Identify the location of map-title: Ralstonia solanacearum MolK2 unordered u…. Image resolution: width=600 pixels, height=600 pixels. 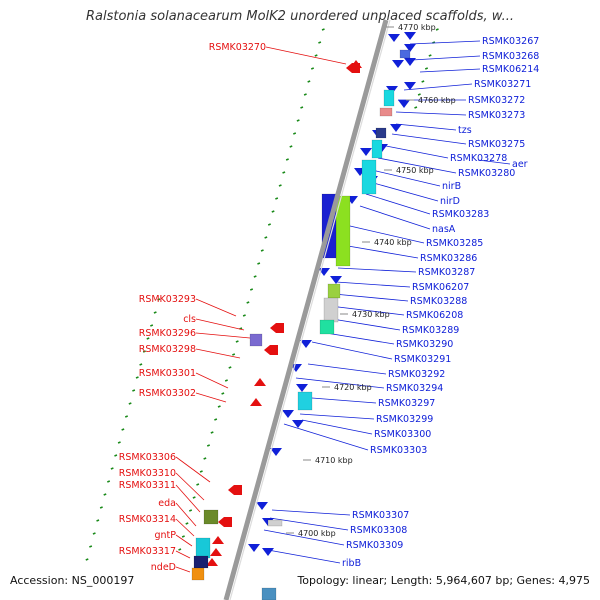
(299, 16).